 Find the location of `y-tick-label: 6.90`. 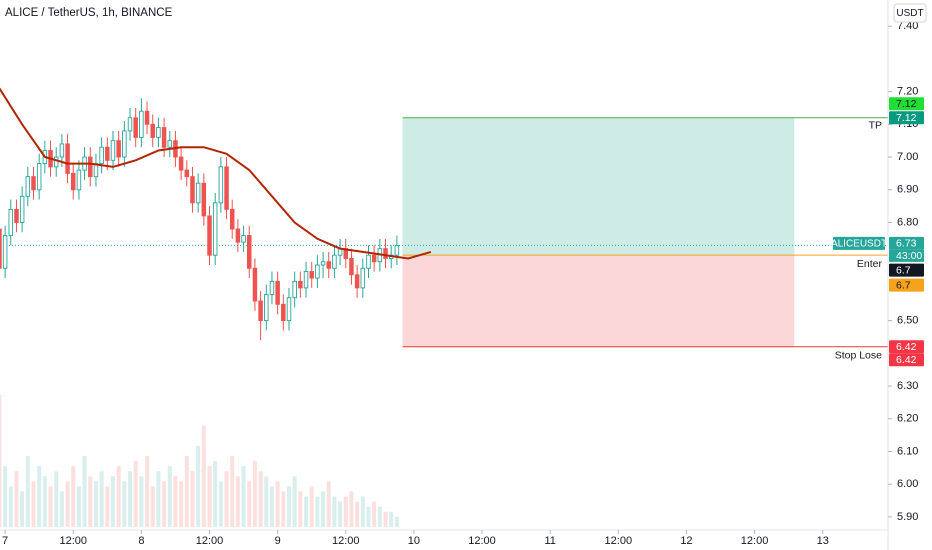

y-tick-label: 6.90 is located at coordinates (907, 190).